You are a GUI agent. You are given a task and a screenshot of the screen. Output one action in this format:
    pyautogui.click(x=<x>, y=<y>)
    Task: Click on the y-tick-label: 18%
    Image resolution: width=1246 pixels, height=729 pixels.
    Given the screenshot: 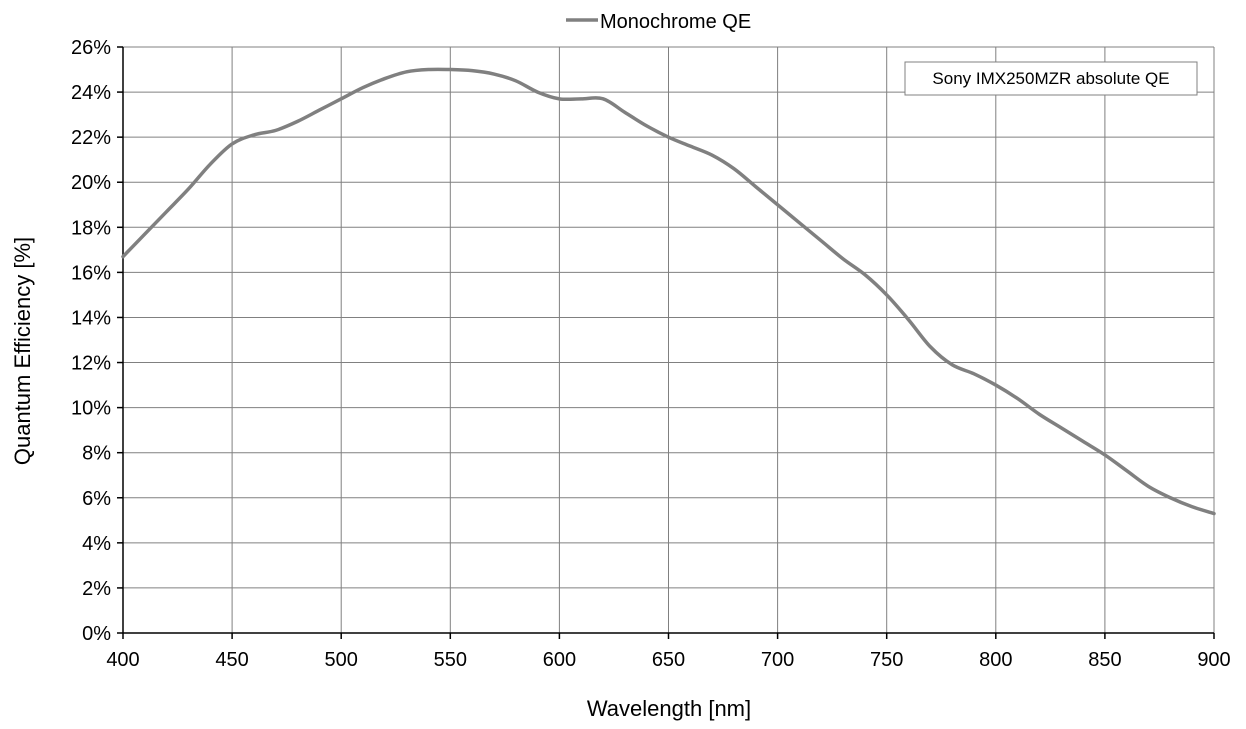 What is the action you would take?
    pyautogui.click(x=91, y=228)
    